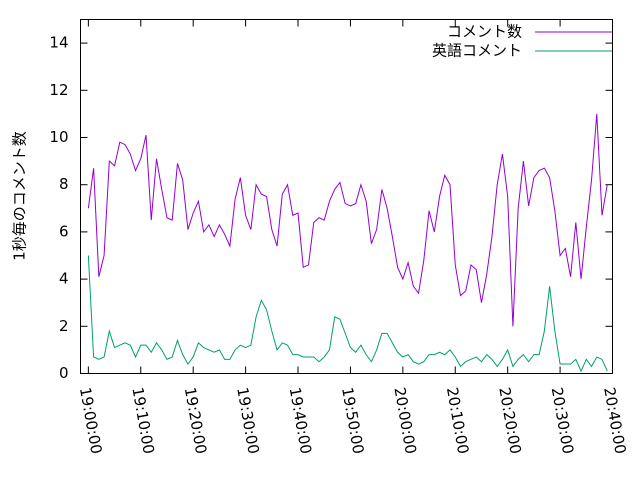  Describe the element at coordinates (477, 51) in the screenshot. I see `legend-label: 英語コメント` at that location.